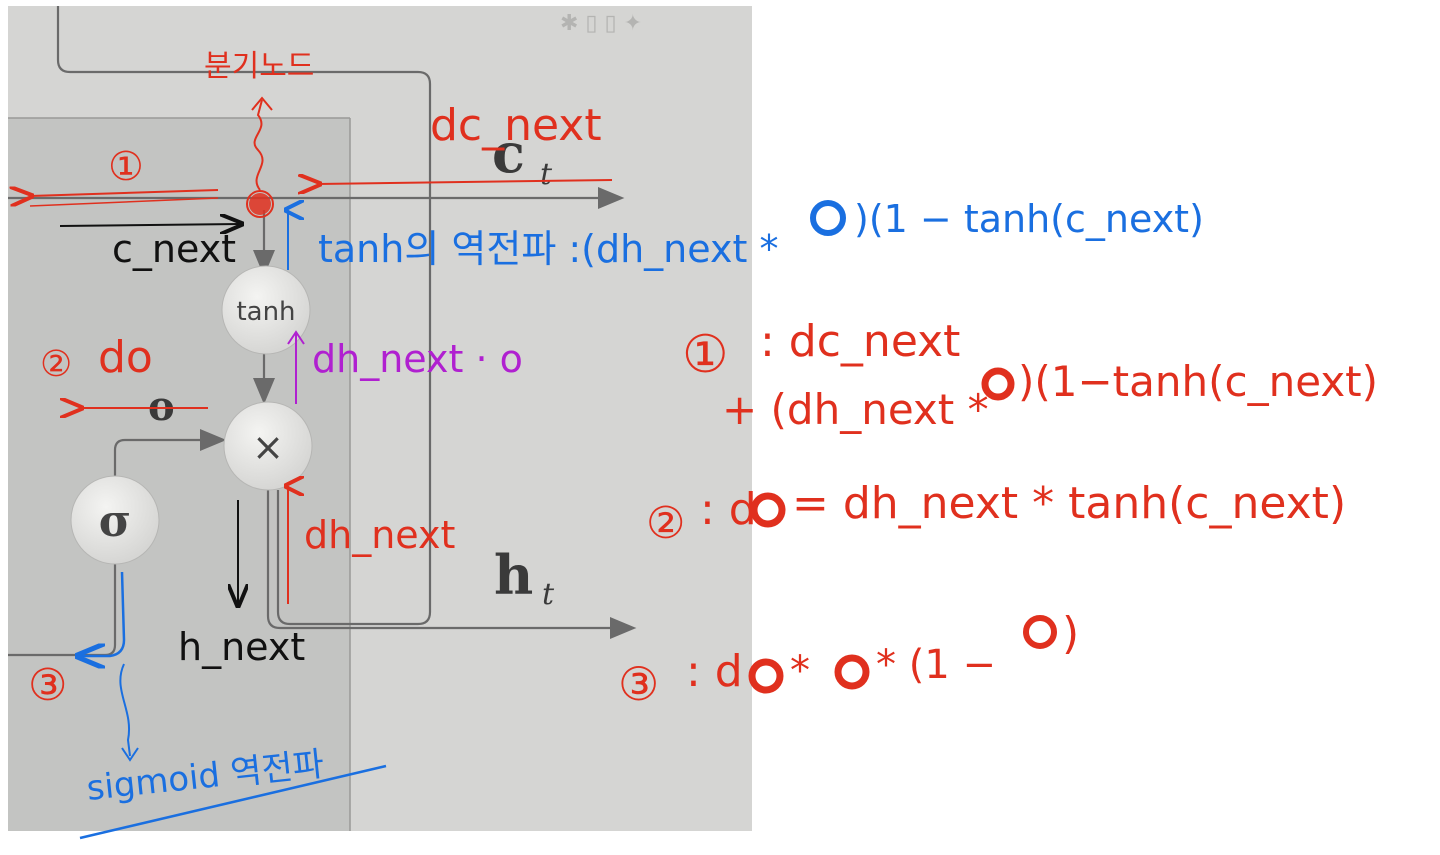 The width and height of the screenshot is (1440, 855). I want to click on do-note: do, so click(125, 357).